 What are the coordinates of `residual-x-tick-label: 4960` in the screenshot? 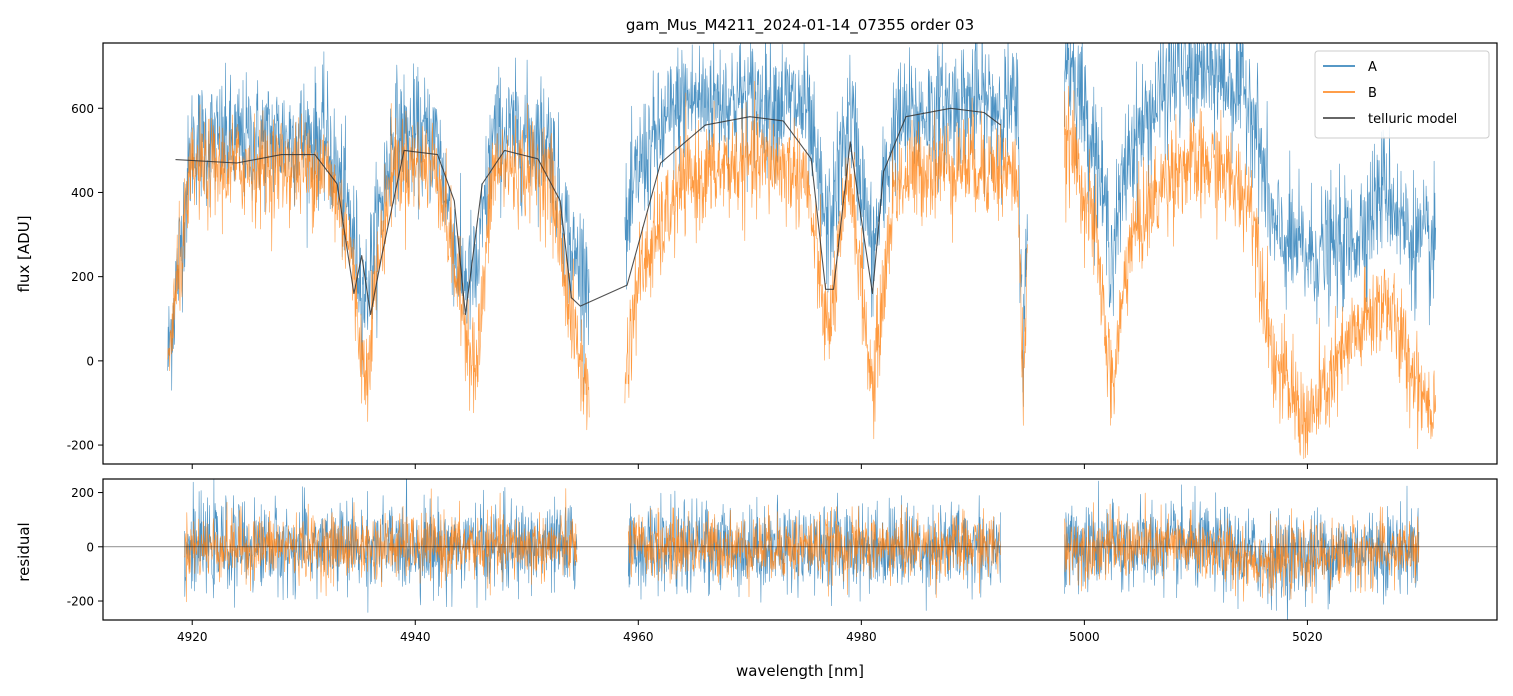 It's located at (638, 637).